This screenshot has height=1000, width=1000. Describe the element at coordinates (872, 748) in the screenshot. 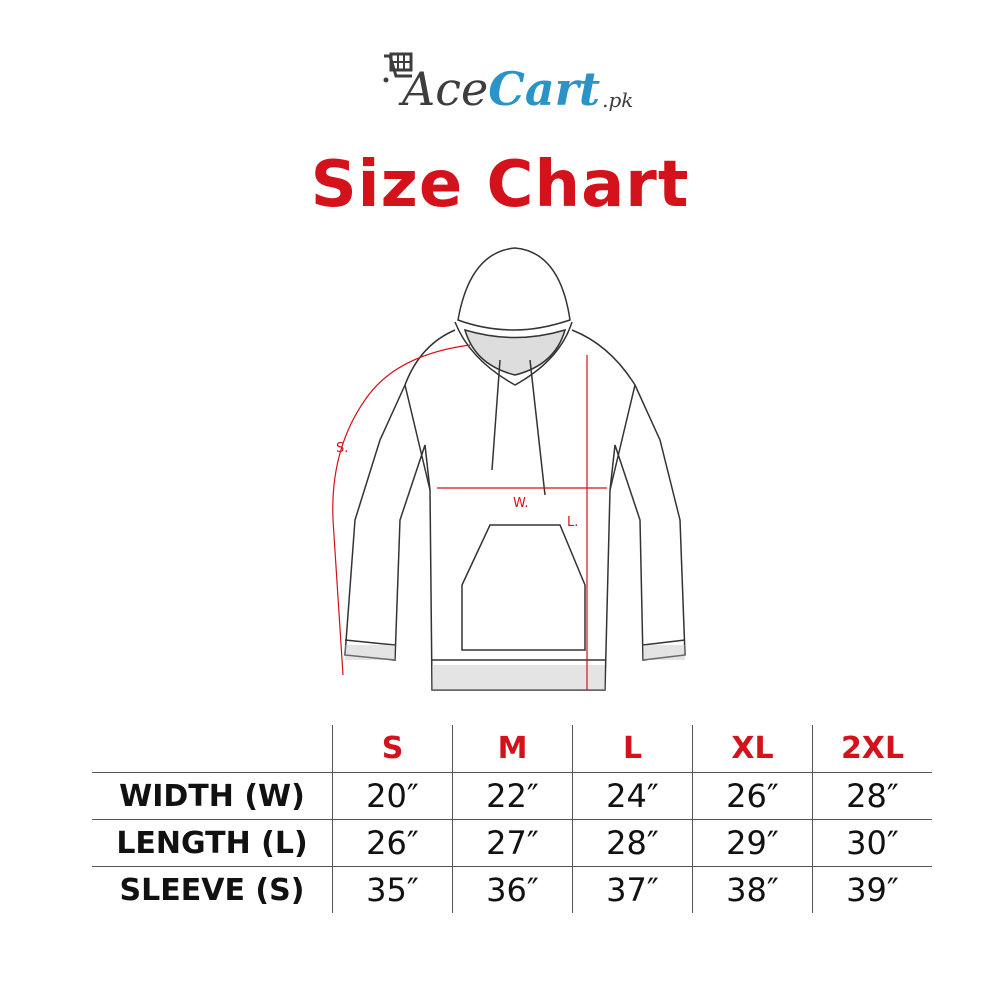

I see `size-header: 2XL` at that location.